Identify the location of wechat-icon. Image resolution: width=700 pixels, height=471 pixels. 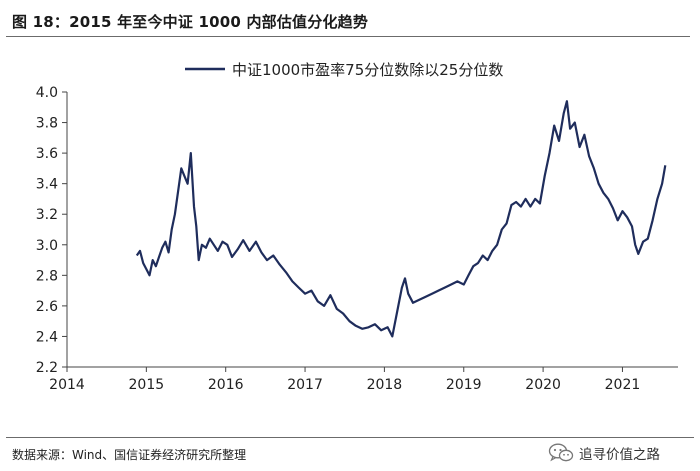
(561, 452).